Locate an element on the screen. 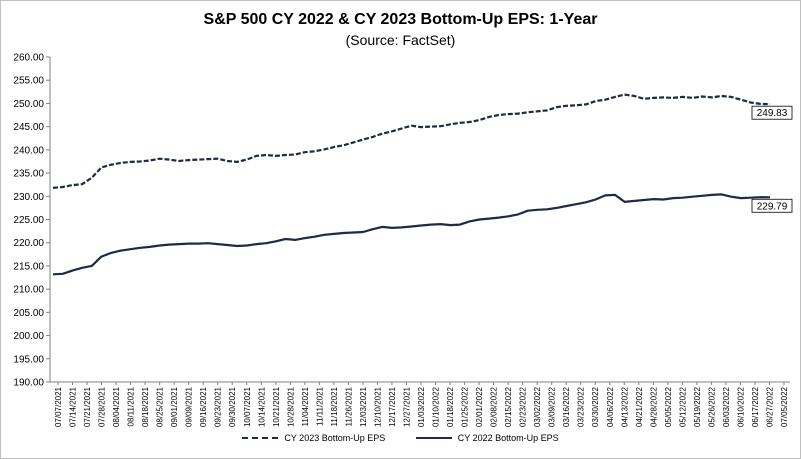 The height and width of the screenshot is (459, 801). x-tick-label: 07/05/2022 is located at coordinates (784, 406).